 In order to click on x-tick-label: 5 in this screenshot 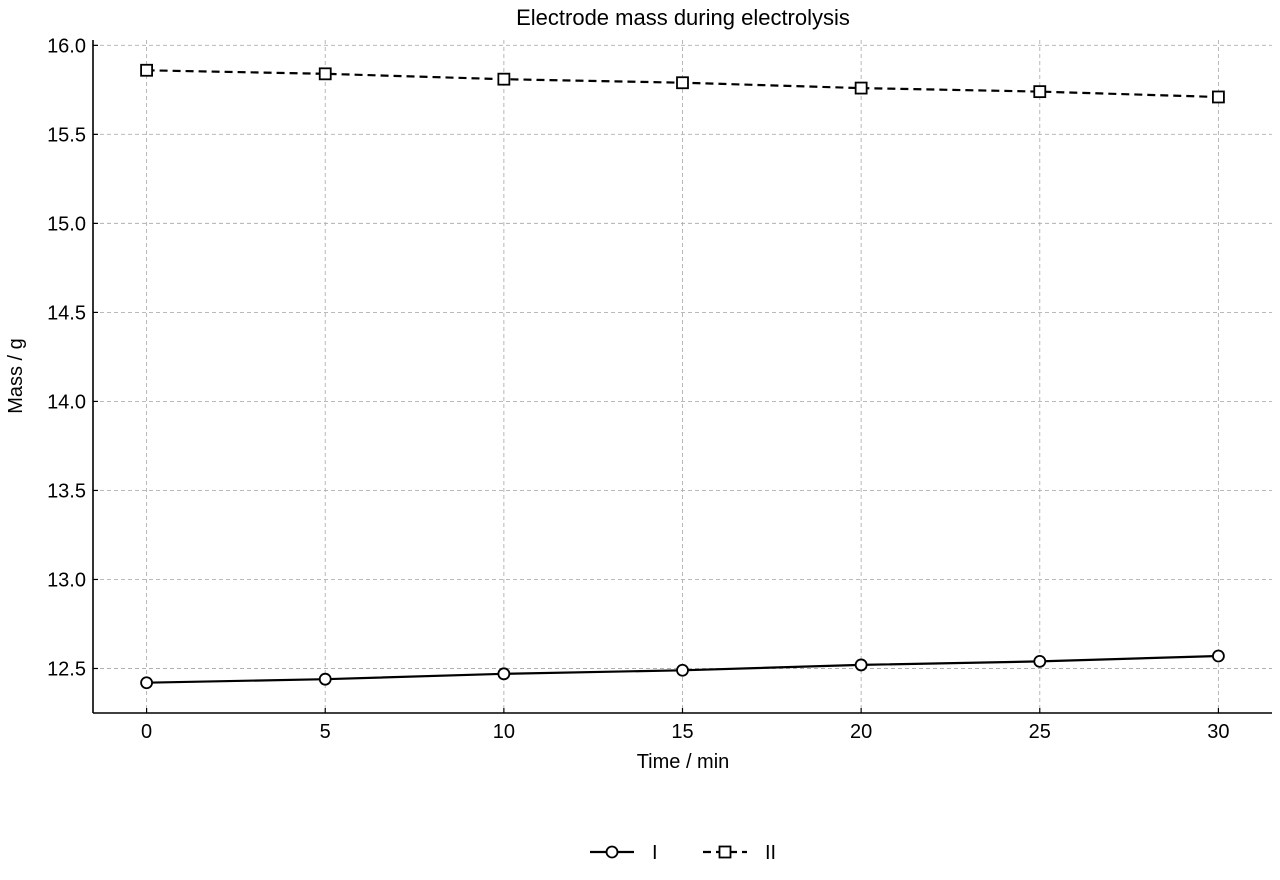, I will do `click(325, 732)`.